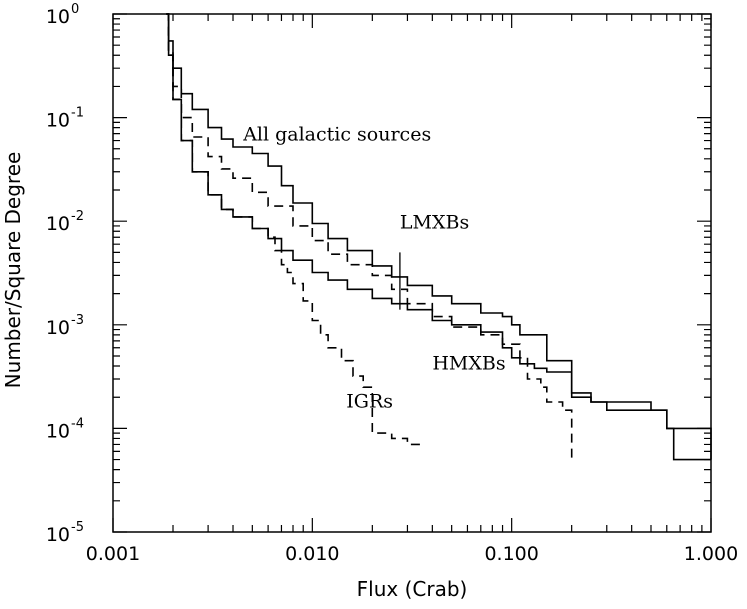 Image resolution: width=747 pixels, height=609 pixels. What do you see at coordinates (468, 364) in the screenshot?
I see `annotation-hmxbs: HMXBs` at bounding box center [468, 364].